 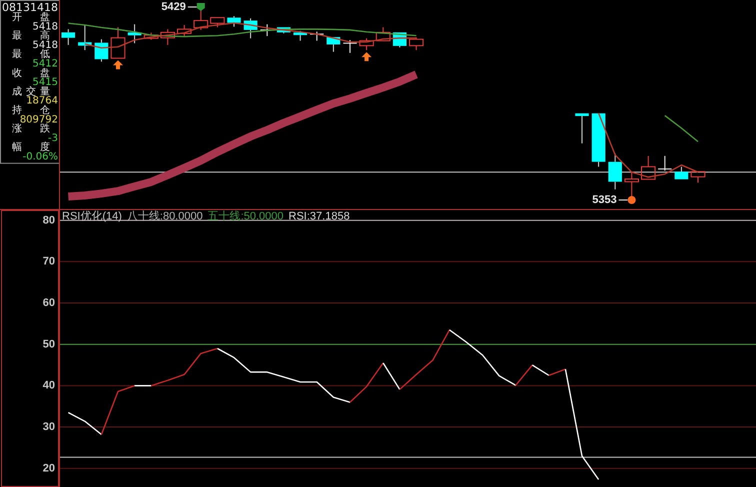 I want to click on annotation: RSI:37.1858, so click(x=319, y=216).